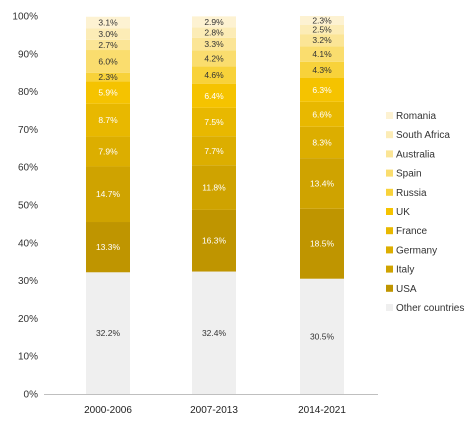 The image size is (474, 424). I want to click on data-label: 4.2%, so click(214, 58).